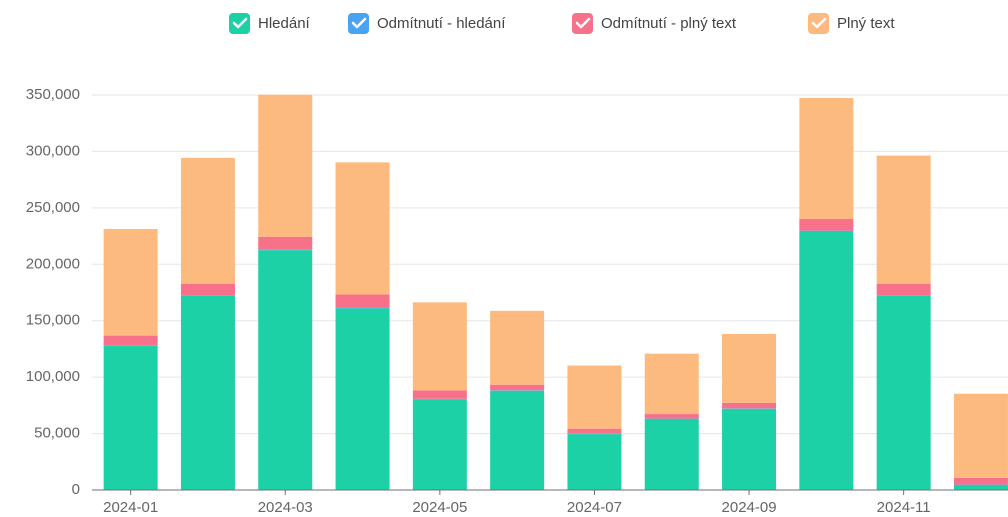 The height and width of the screenshot is (517, 1008). Describe the element at coordinates (284, 23) in the screenshot. I see `legend-label: Hledání` at that location.